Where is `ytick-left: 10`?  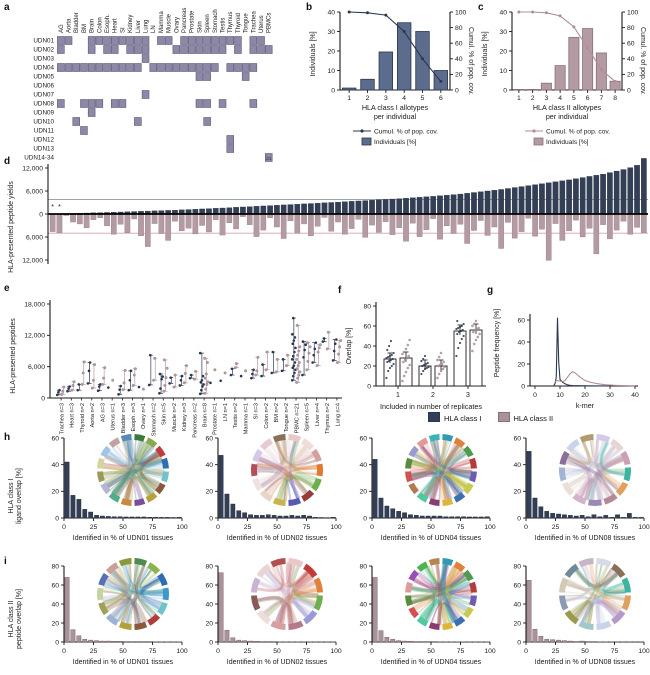 ytick-left: 10 is located at coordinates (331, 71).